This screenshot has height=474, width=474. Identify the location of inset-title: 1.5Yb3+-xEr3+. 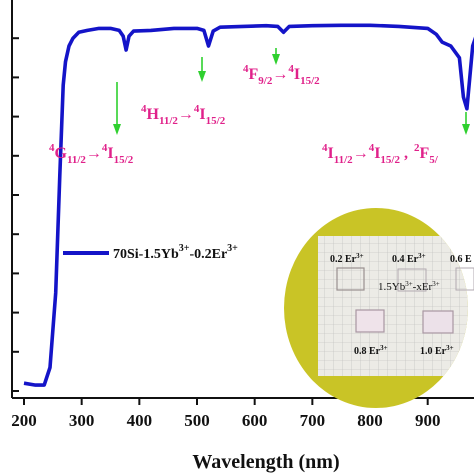
(409, 286).